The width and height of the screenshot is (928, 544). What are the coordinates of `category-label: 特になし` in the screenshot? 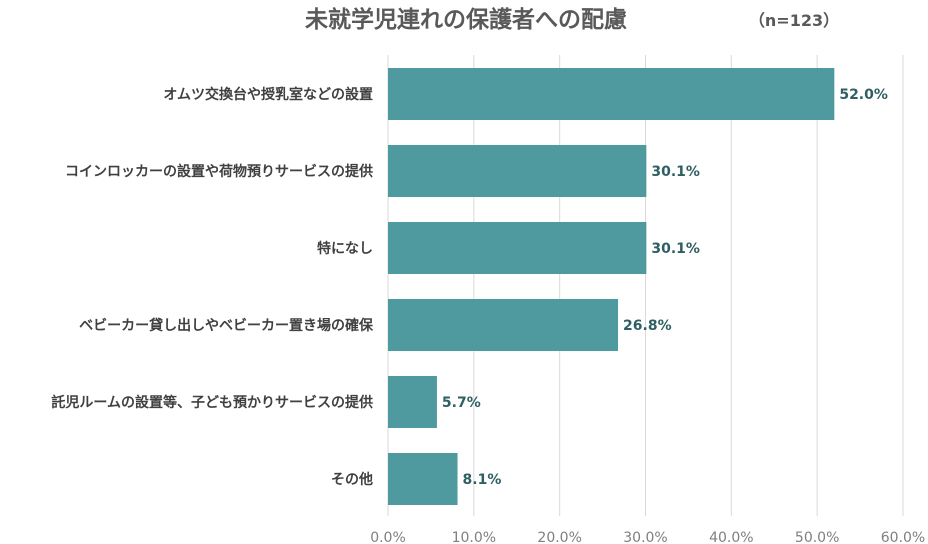 It's located at (345, 248).